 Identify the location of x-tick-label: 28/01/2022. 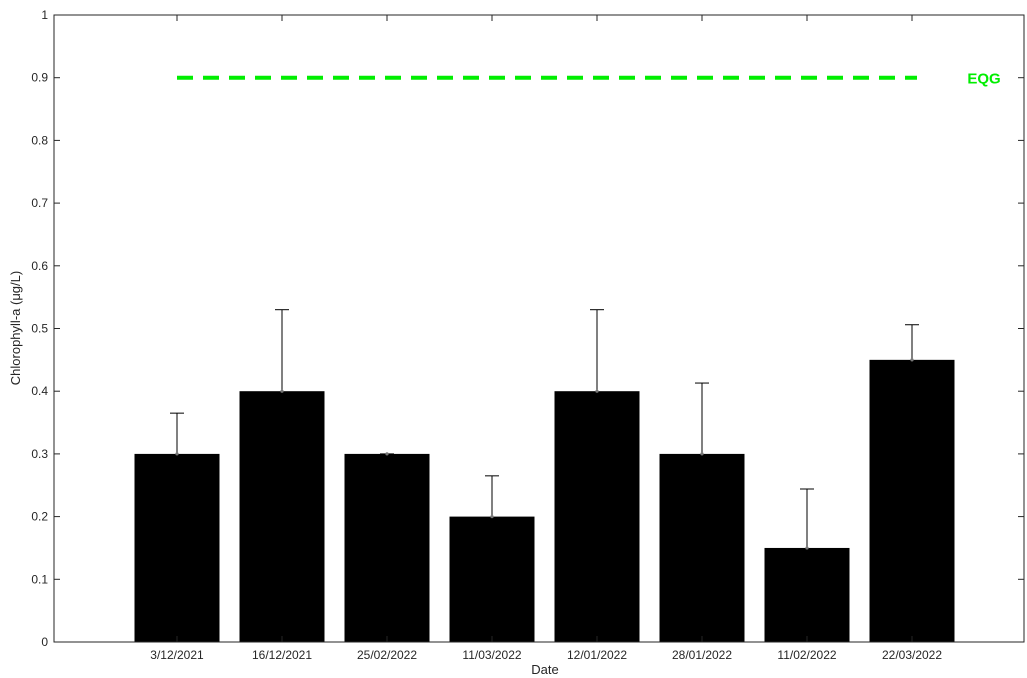
(702, 655).